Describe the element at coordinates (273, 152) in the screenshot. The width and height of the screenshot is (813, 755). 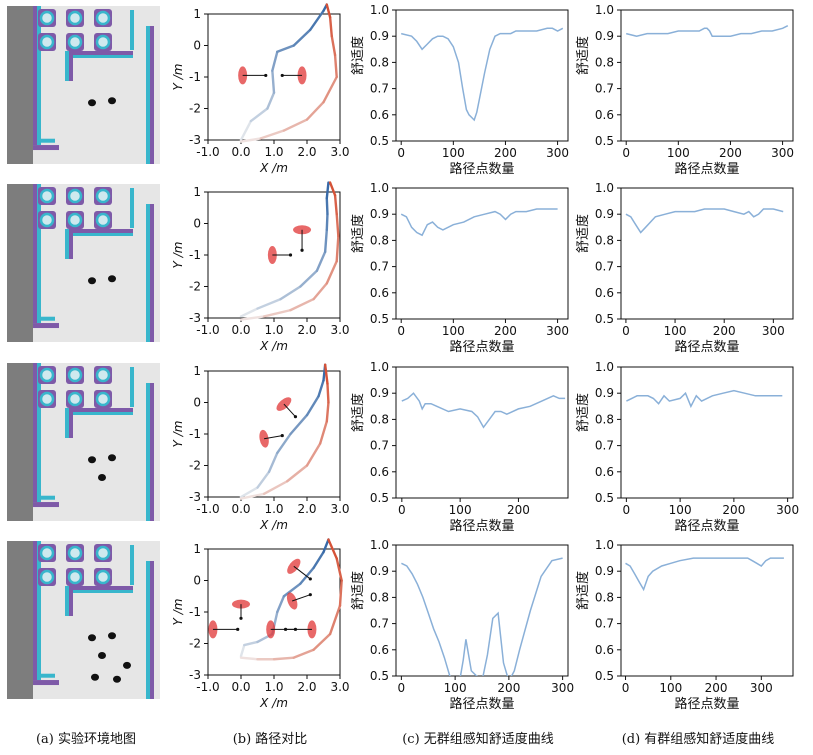
I see `x-tick-label: 1.0` at that location.